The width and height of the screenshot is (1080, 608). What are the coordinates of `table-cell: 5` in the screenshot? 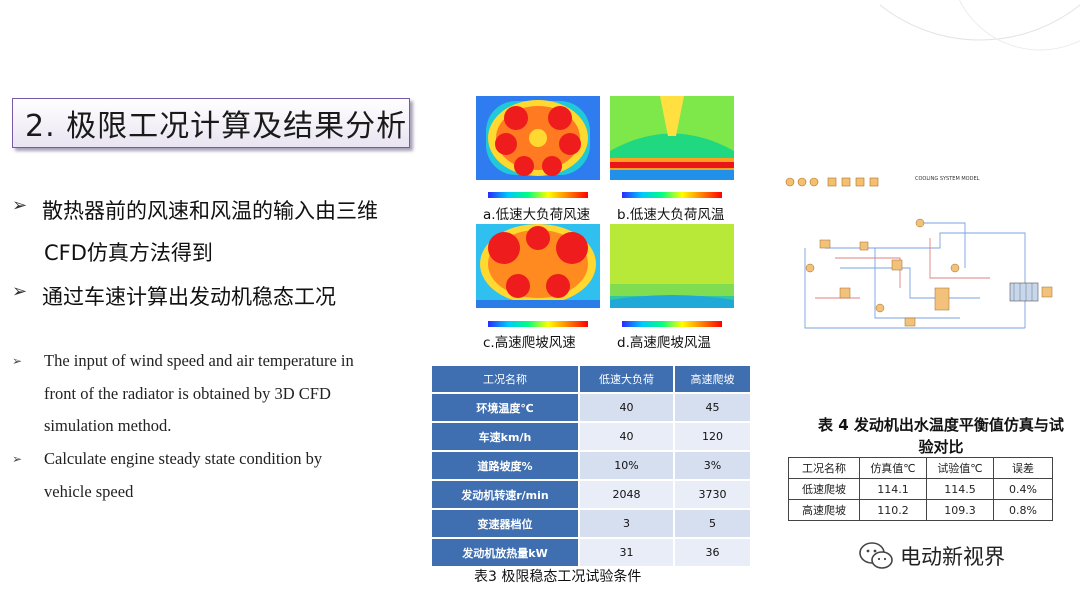 It's located at (712, 523).